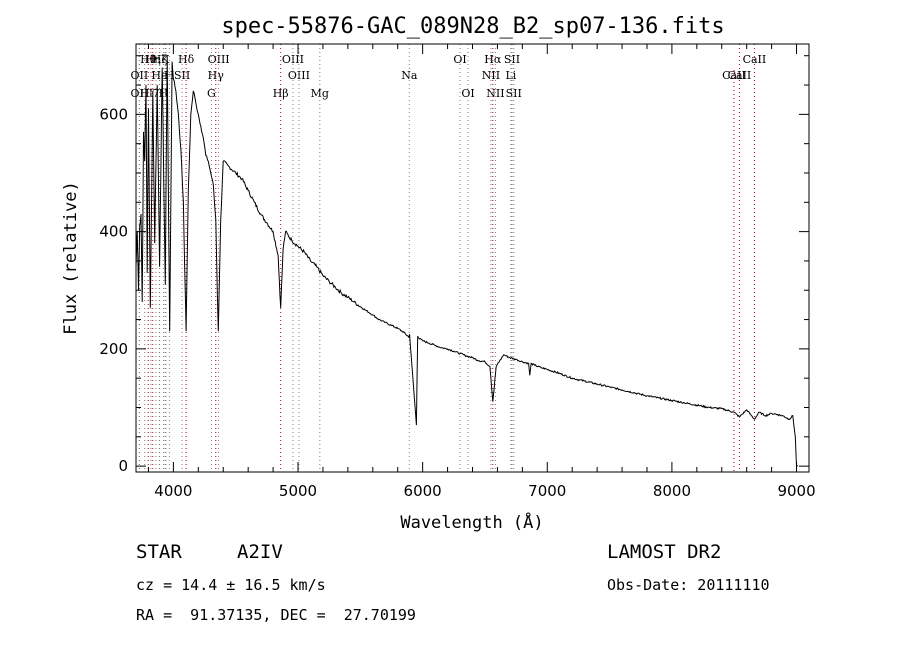 This screenshot has width=900, height=650. I want to click on y-tick-label: 400, so click(113, 232).